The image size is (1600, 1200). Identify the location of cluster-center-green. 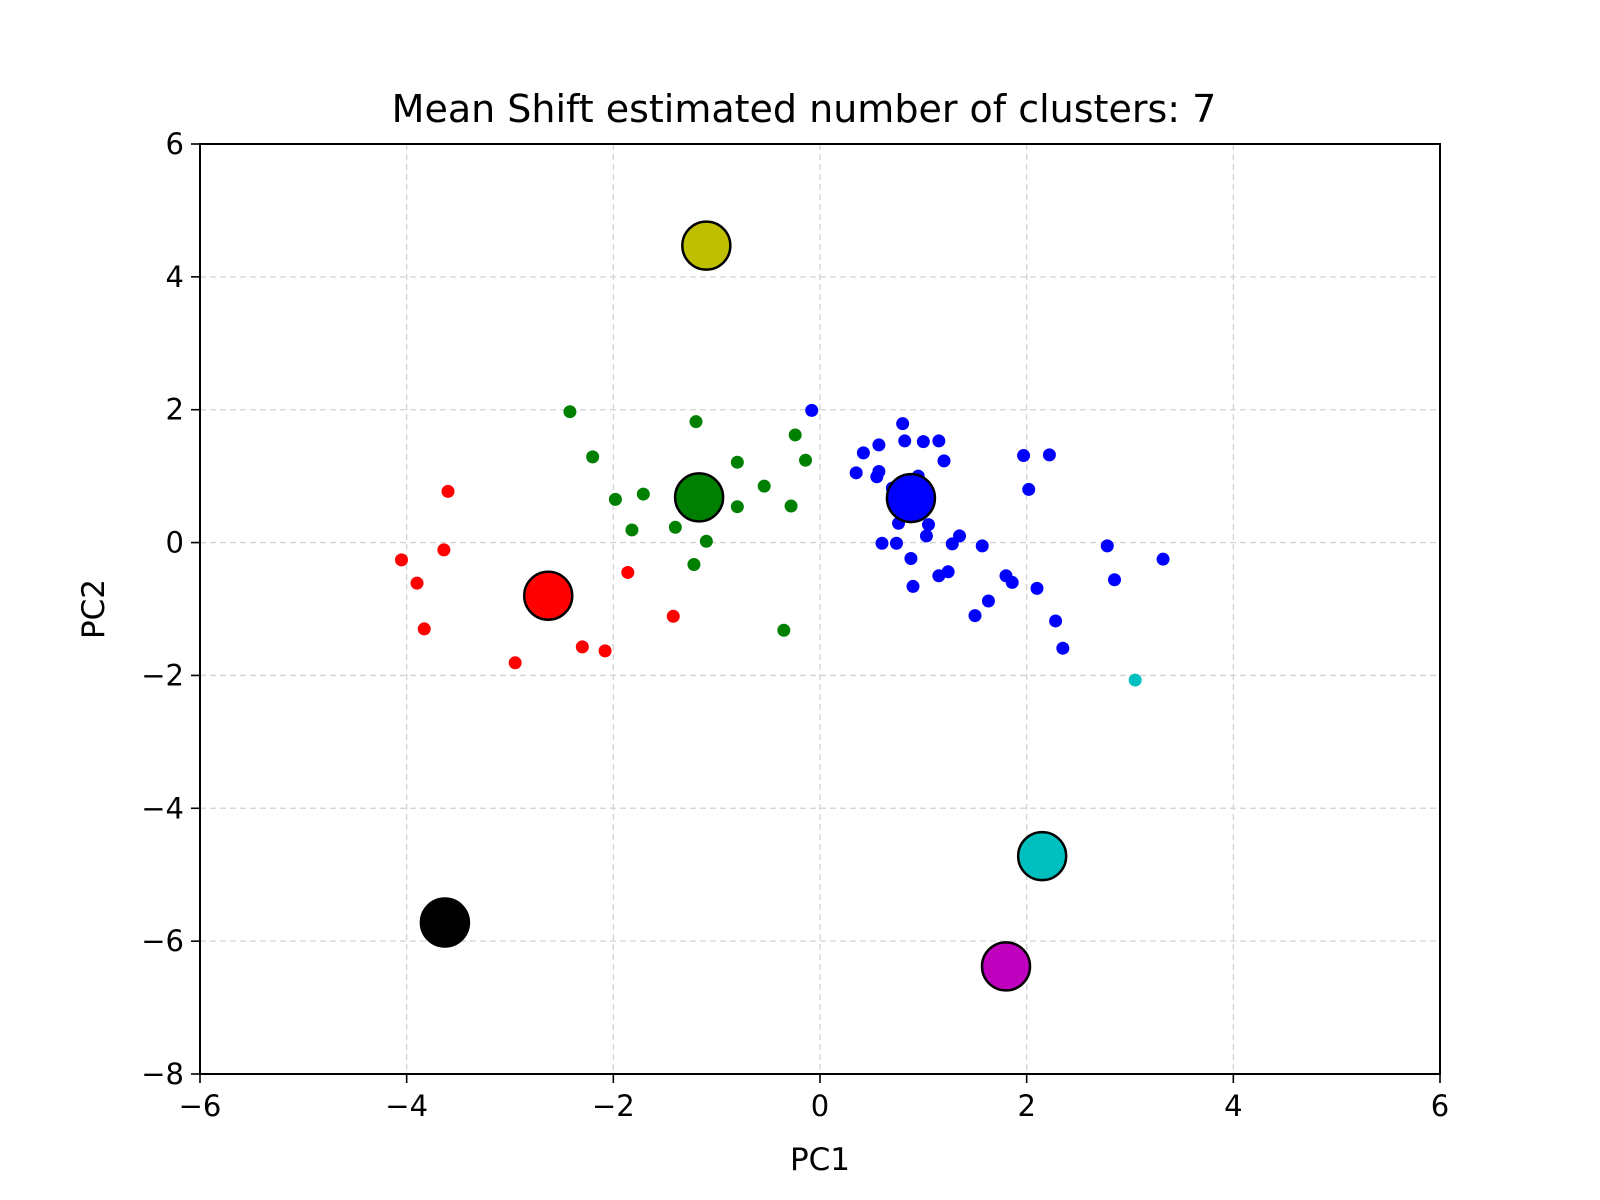
(699, 497).